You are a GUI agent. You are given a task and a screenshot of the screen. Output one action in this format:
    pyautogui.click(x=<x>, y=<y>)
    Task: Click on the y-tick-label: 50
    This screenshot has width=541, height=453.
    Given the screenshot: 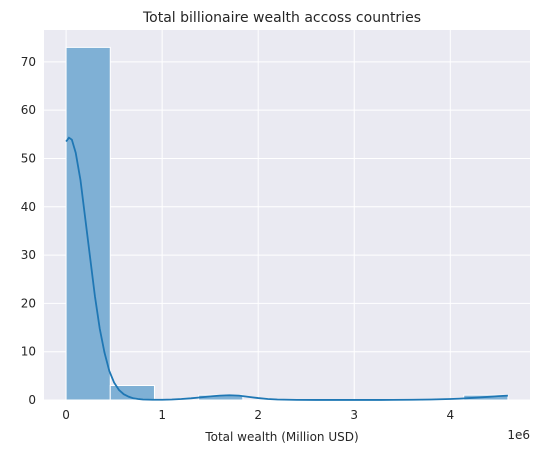 What is the action you would take?
    pyautogui.click(x=28, y=158)
    